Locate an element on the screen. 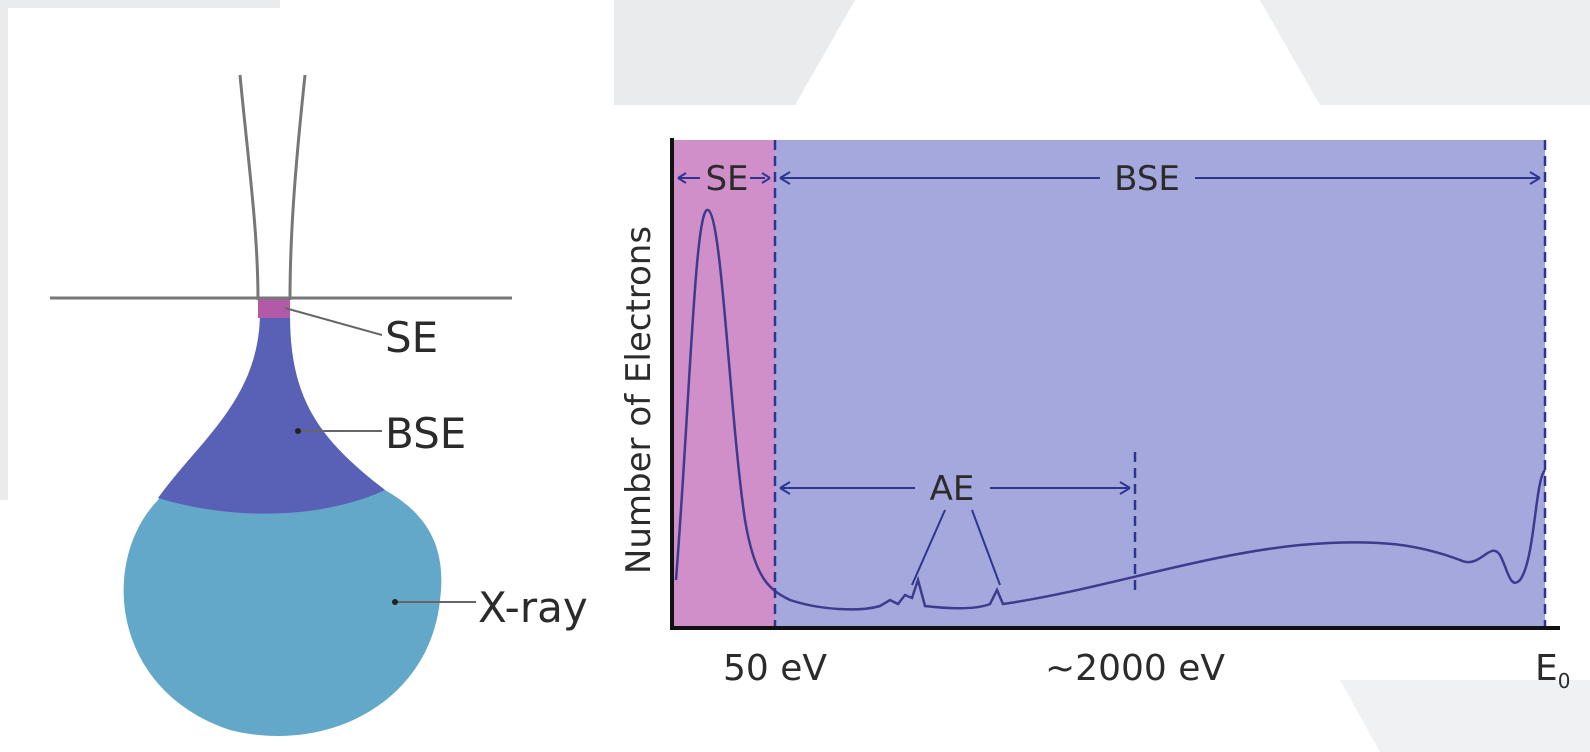 This screenshot has width=1590, height=752. x-end-base: E is located at coordinates (1546, 668).